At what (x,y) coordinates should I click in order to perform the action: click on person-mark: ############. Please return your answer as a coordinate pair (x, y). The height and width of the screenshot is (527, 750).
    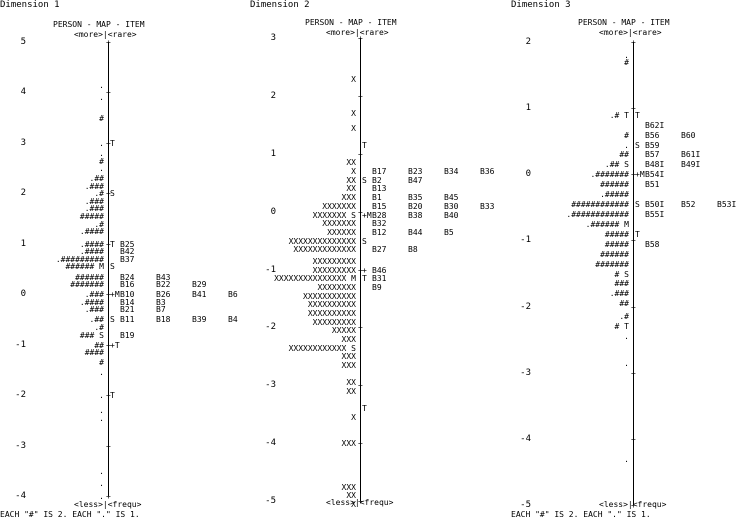
    Looking at the image, I should click on (600, 205).